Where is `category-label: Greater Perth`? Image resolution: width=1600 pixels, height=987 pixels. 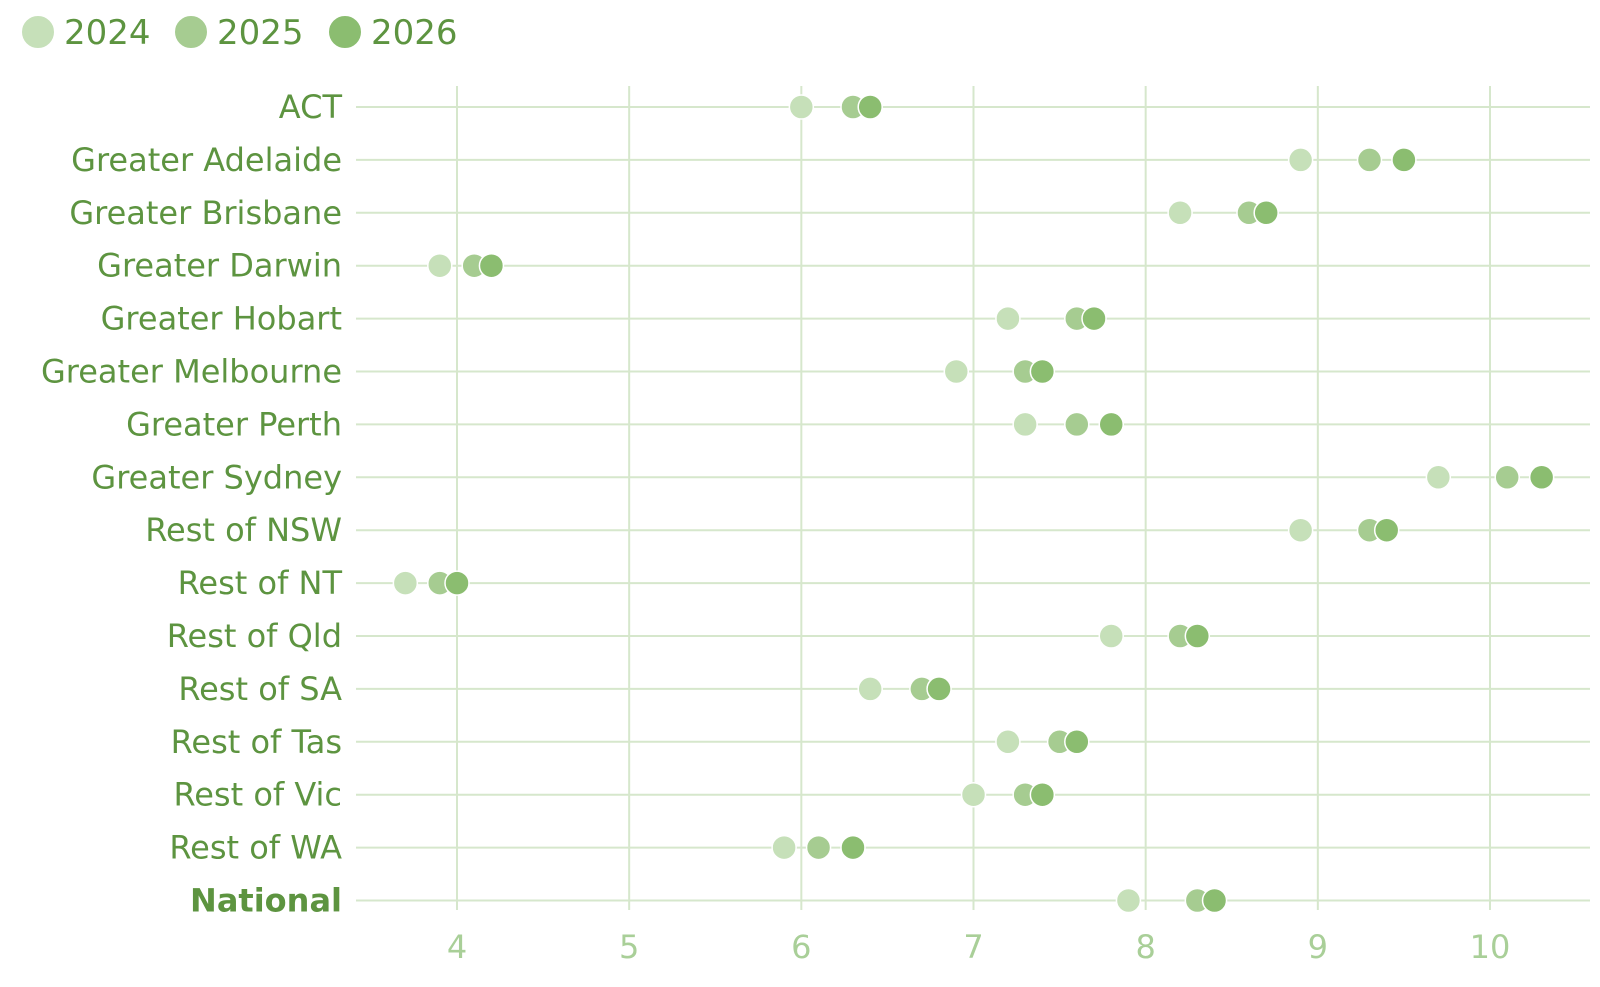 category-label: Greater Perth is located at coordinates (234, 424).